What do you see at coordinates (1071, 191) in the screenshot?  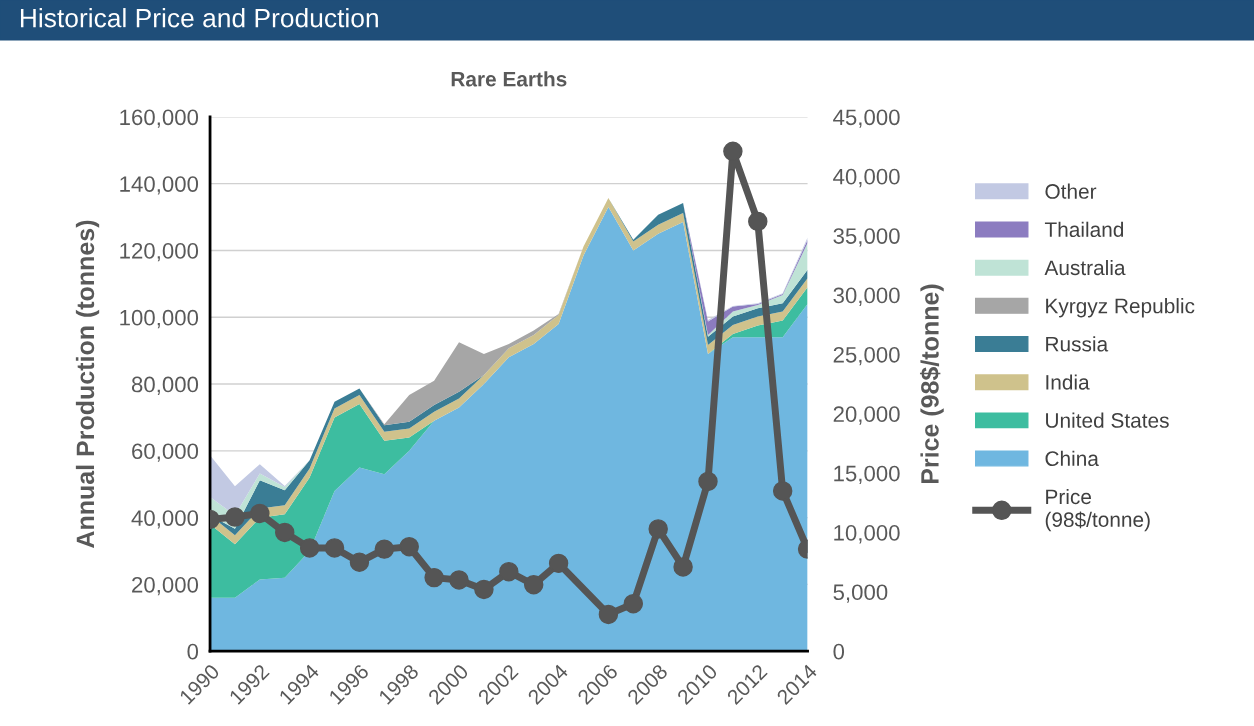 I see `legend-label: Other` at bounding box center [1071, 191].